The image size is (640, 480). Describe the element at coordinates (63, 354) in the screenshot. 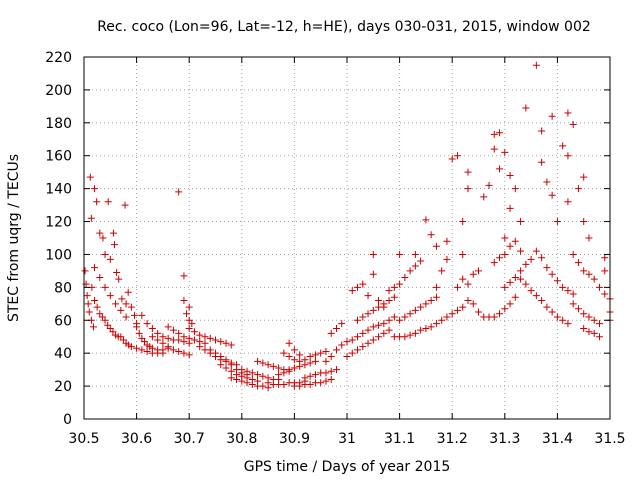

I see `y-tick-label: 40` at that location.